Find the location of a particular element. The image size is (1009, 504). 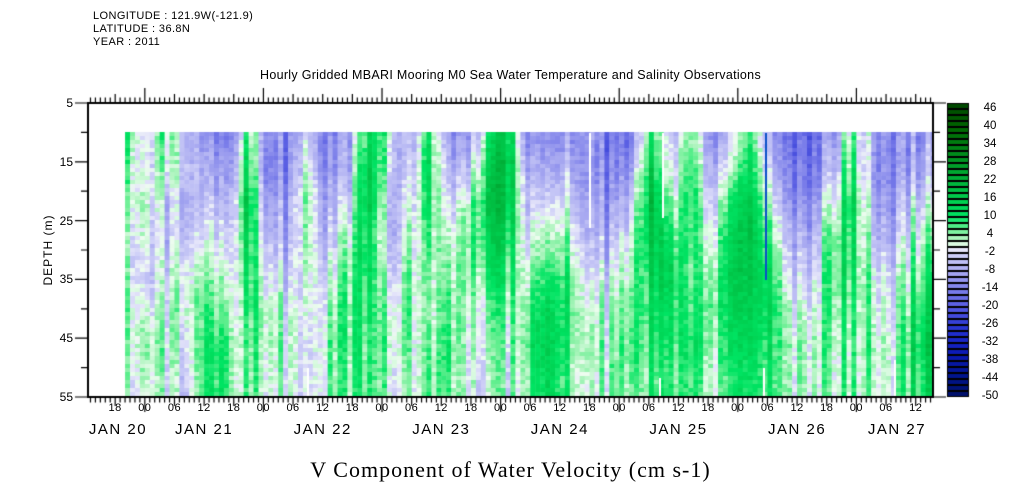

day-label: JAN 25 is located at coordinates (678, 429).